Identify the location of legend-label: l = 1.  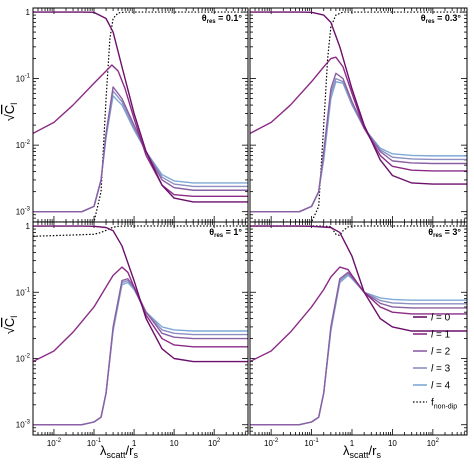
(441, 335).